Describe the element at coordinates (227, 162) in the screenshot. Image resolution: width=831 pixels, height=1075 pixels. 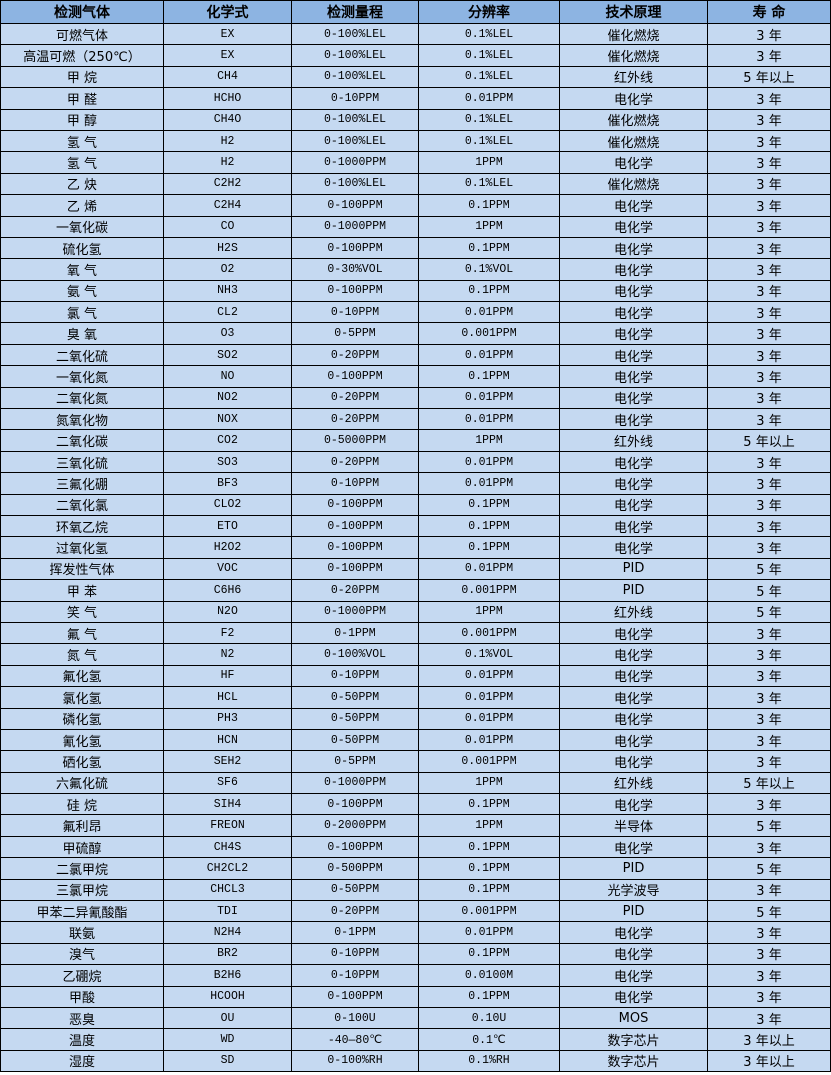
I see `cell-formula: H2` at that location.